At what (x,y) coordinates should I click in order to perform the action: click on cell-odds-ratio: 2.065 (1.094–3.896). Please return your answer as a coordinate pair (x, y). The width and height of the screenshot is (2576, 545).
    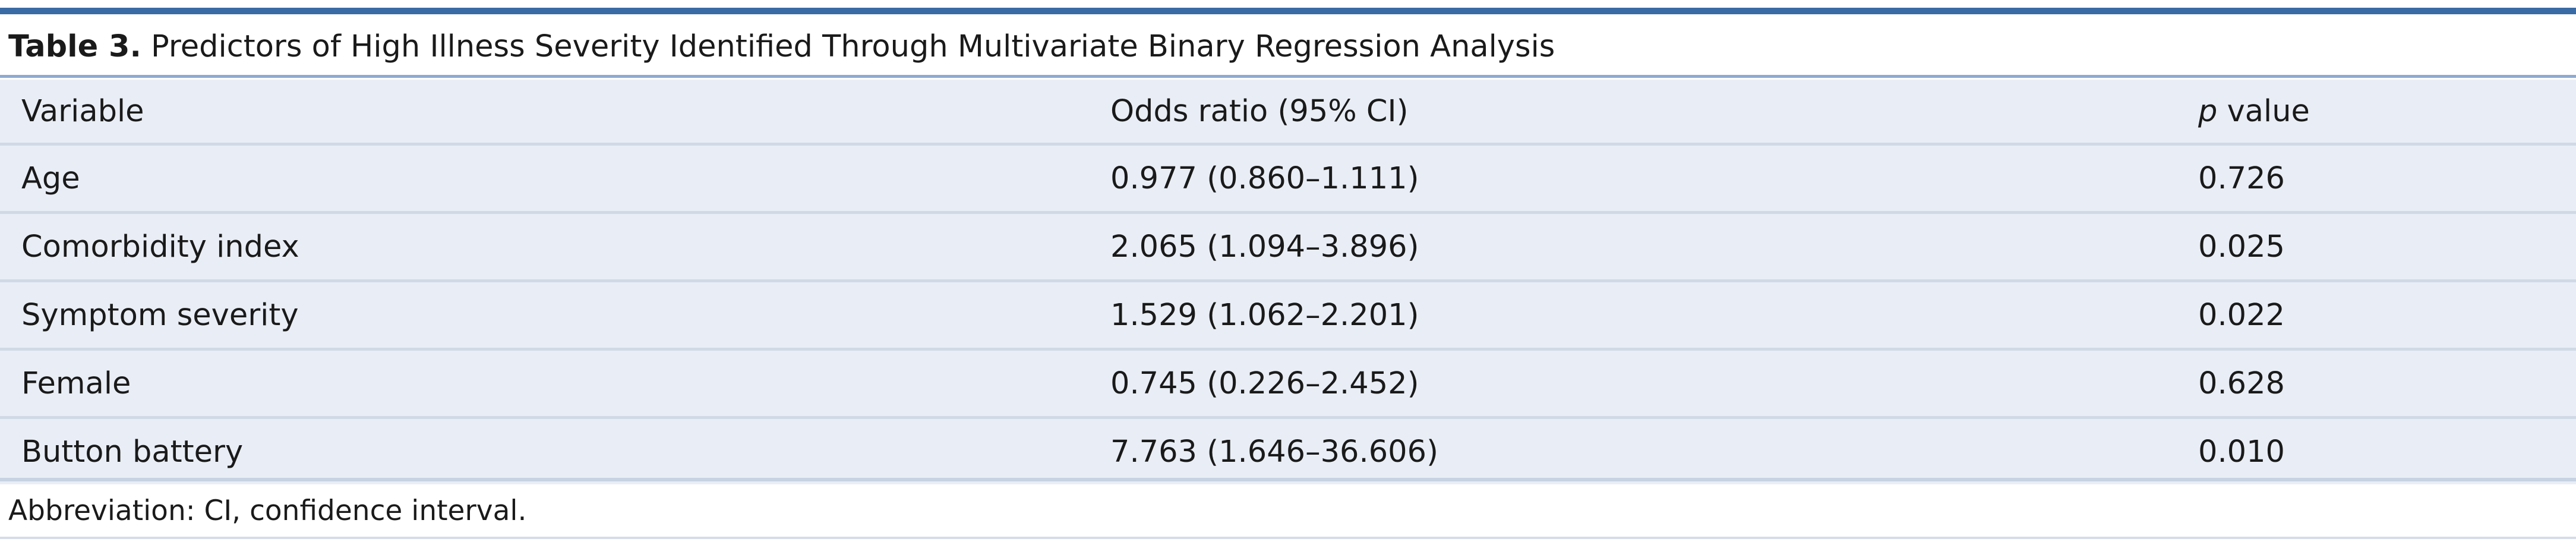
    Looking at the image, I should click on (1264, 246).